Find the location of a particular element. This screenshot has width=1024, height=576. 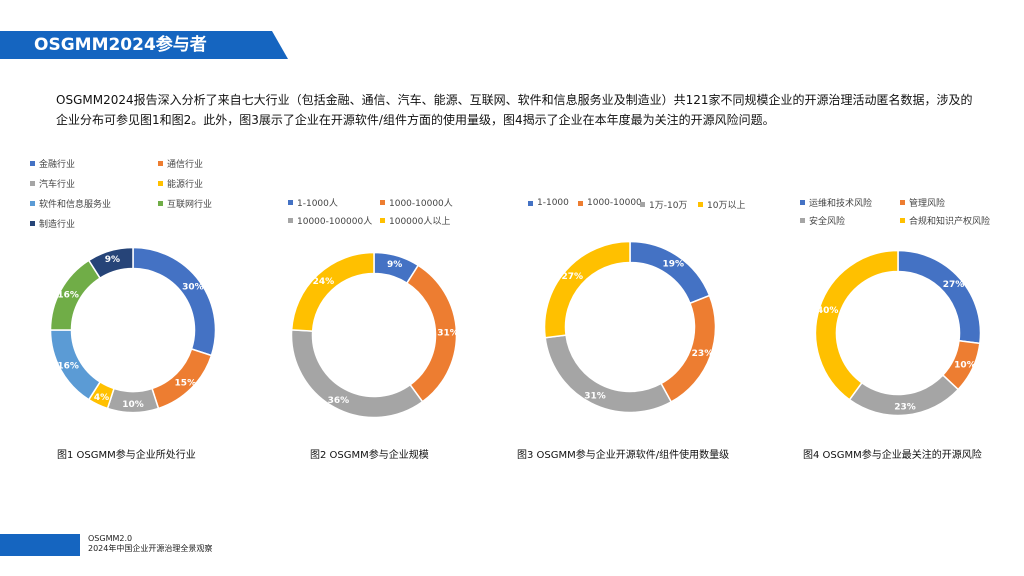

legend-label: 1000-10000 is located at coordinates (614, 203).